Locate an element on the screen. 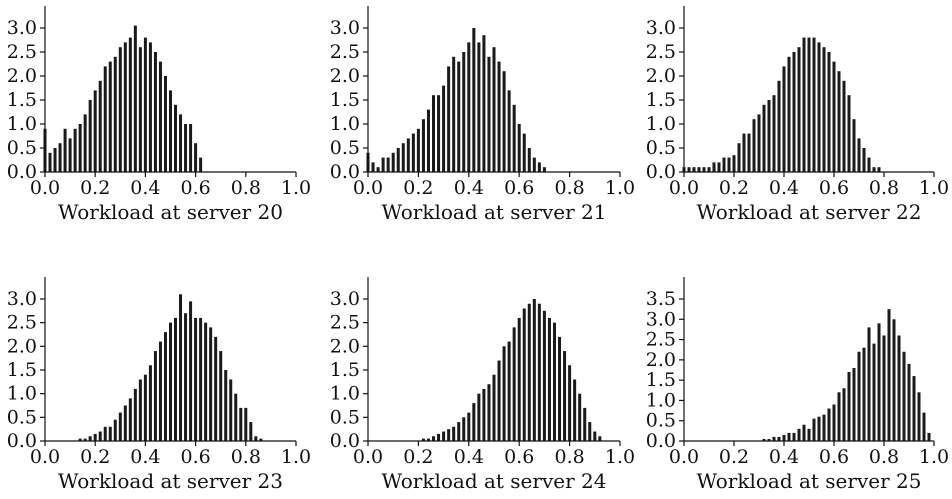  x-axis-title: Workload at server 23 is located at coordinates (170, 481).